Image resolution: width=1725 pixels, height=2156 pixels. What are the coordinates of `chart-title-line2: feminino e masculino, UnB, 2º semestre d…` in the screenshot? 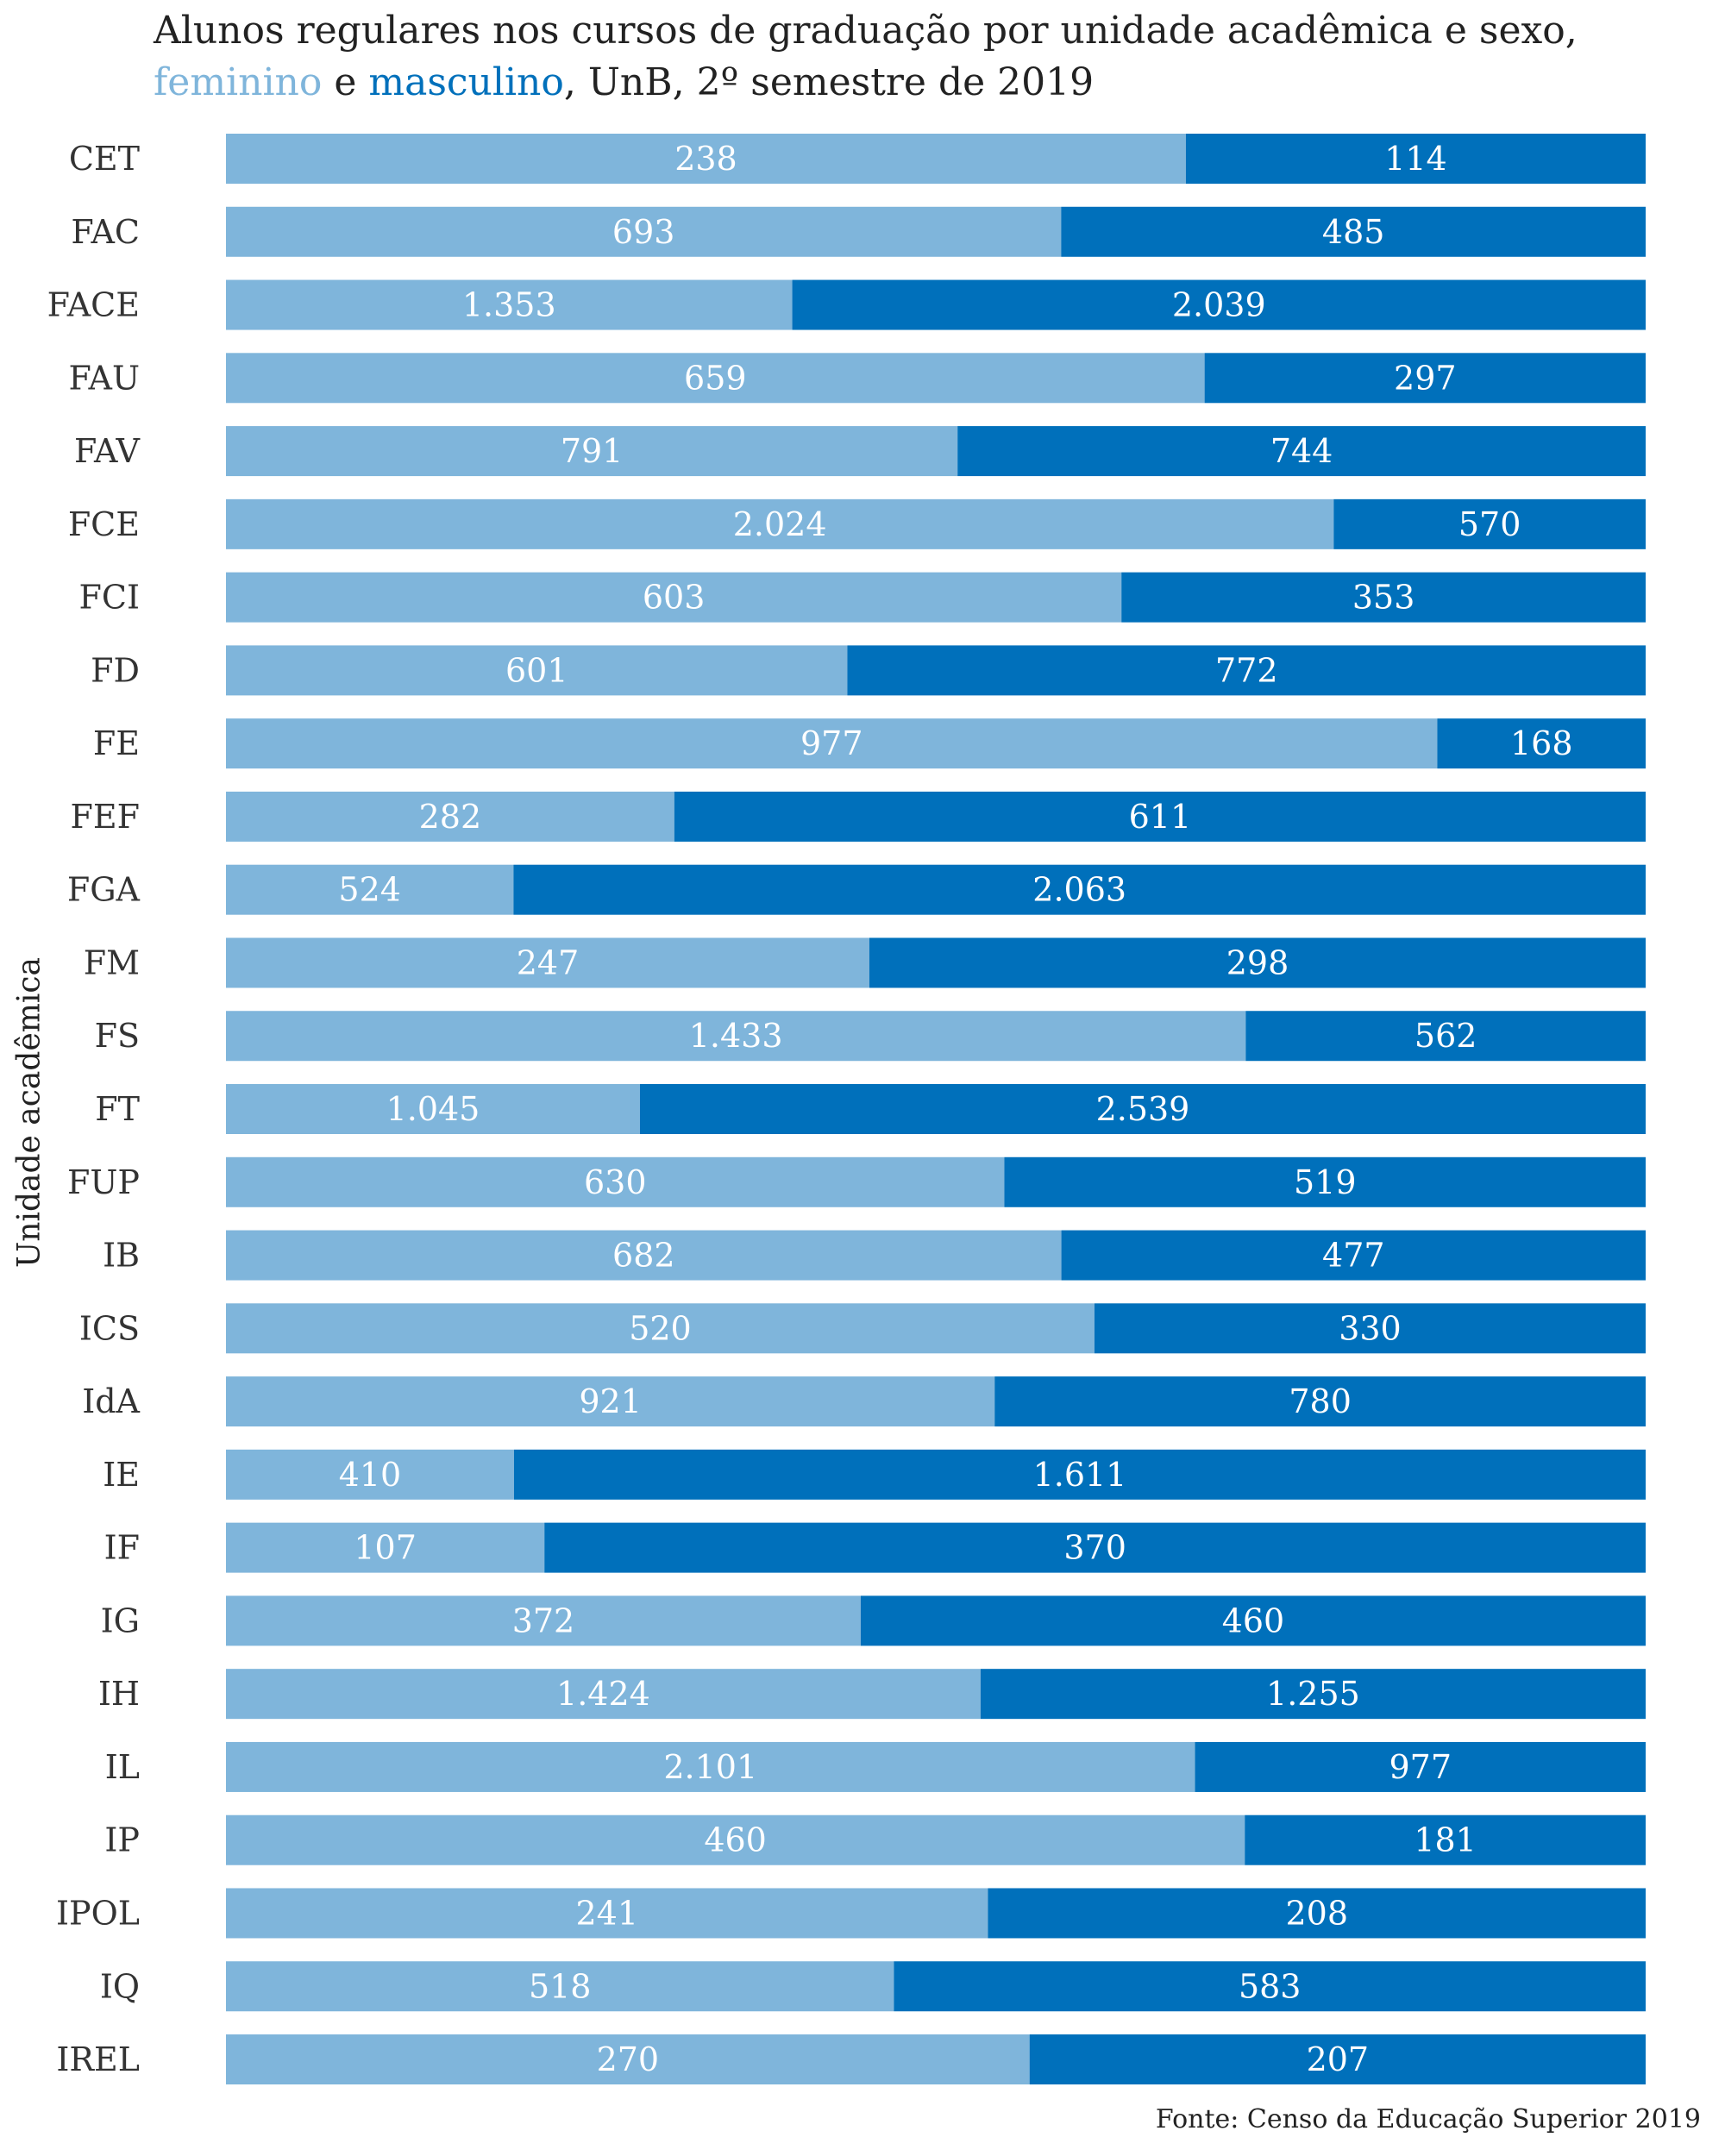 It's located at (921, 83).